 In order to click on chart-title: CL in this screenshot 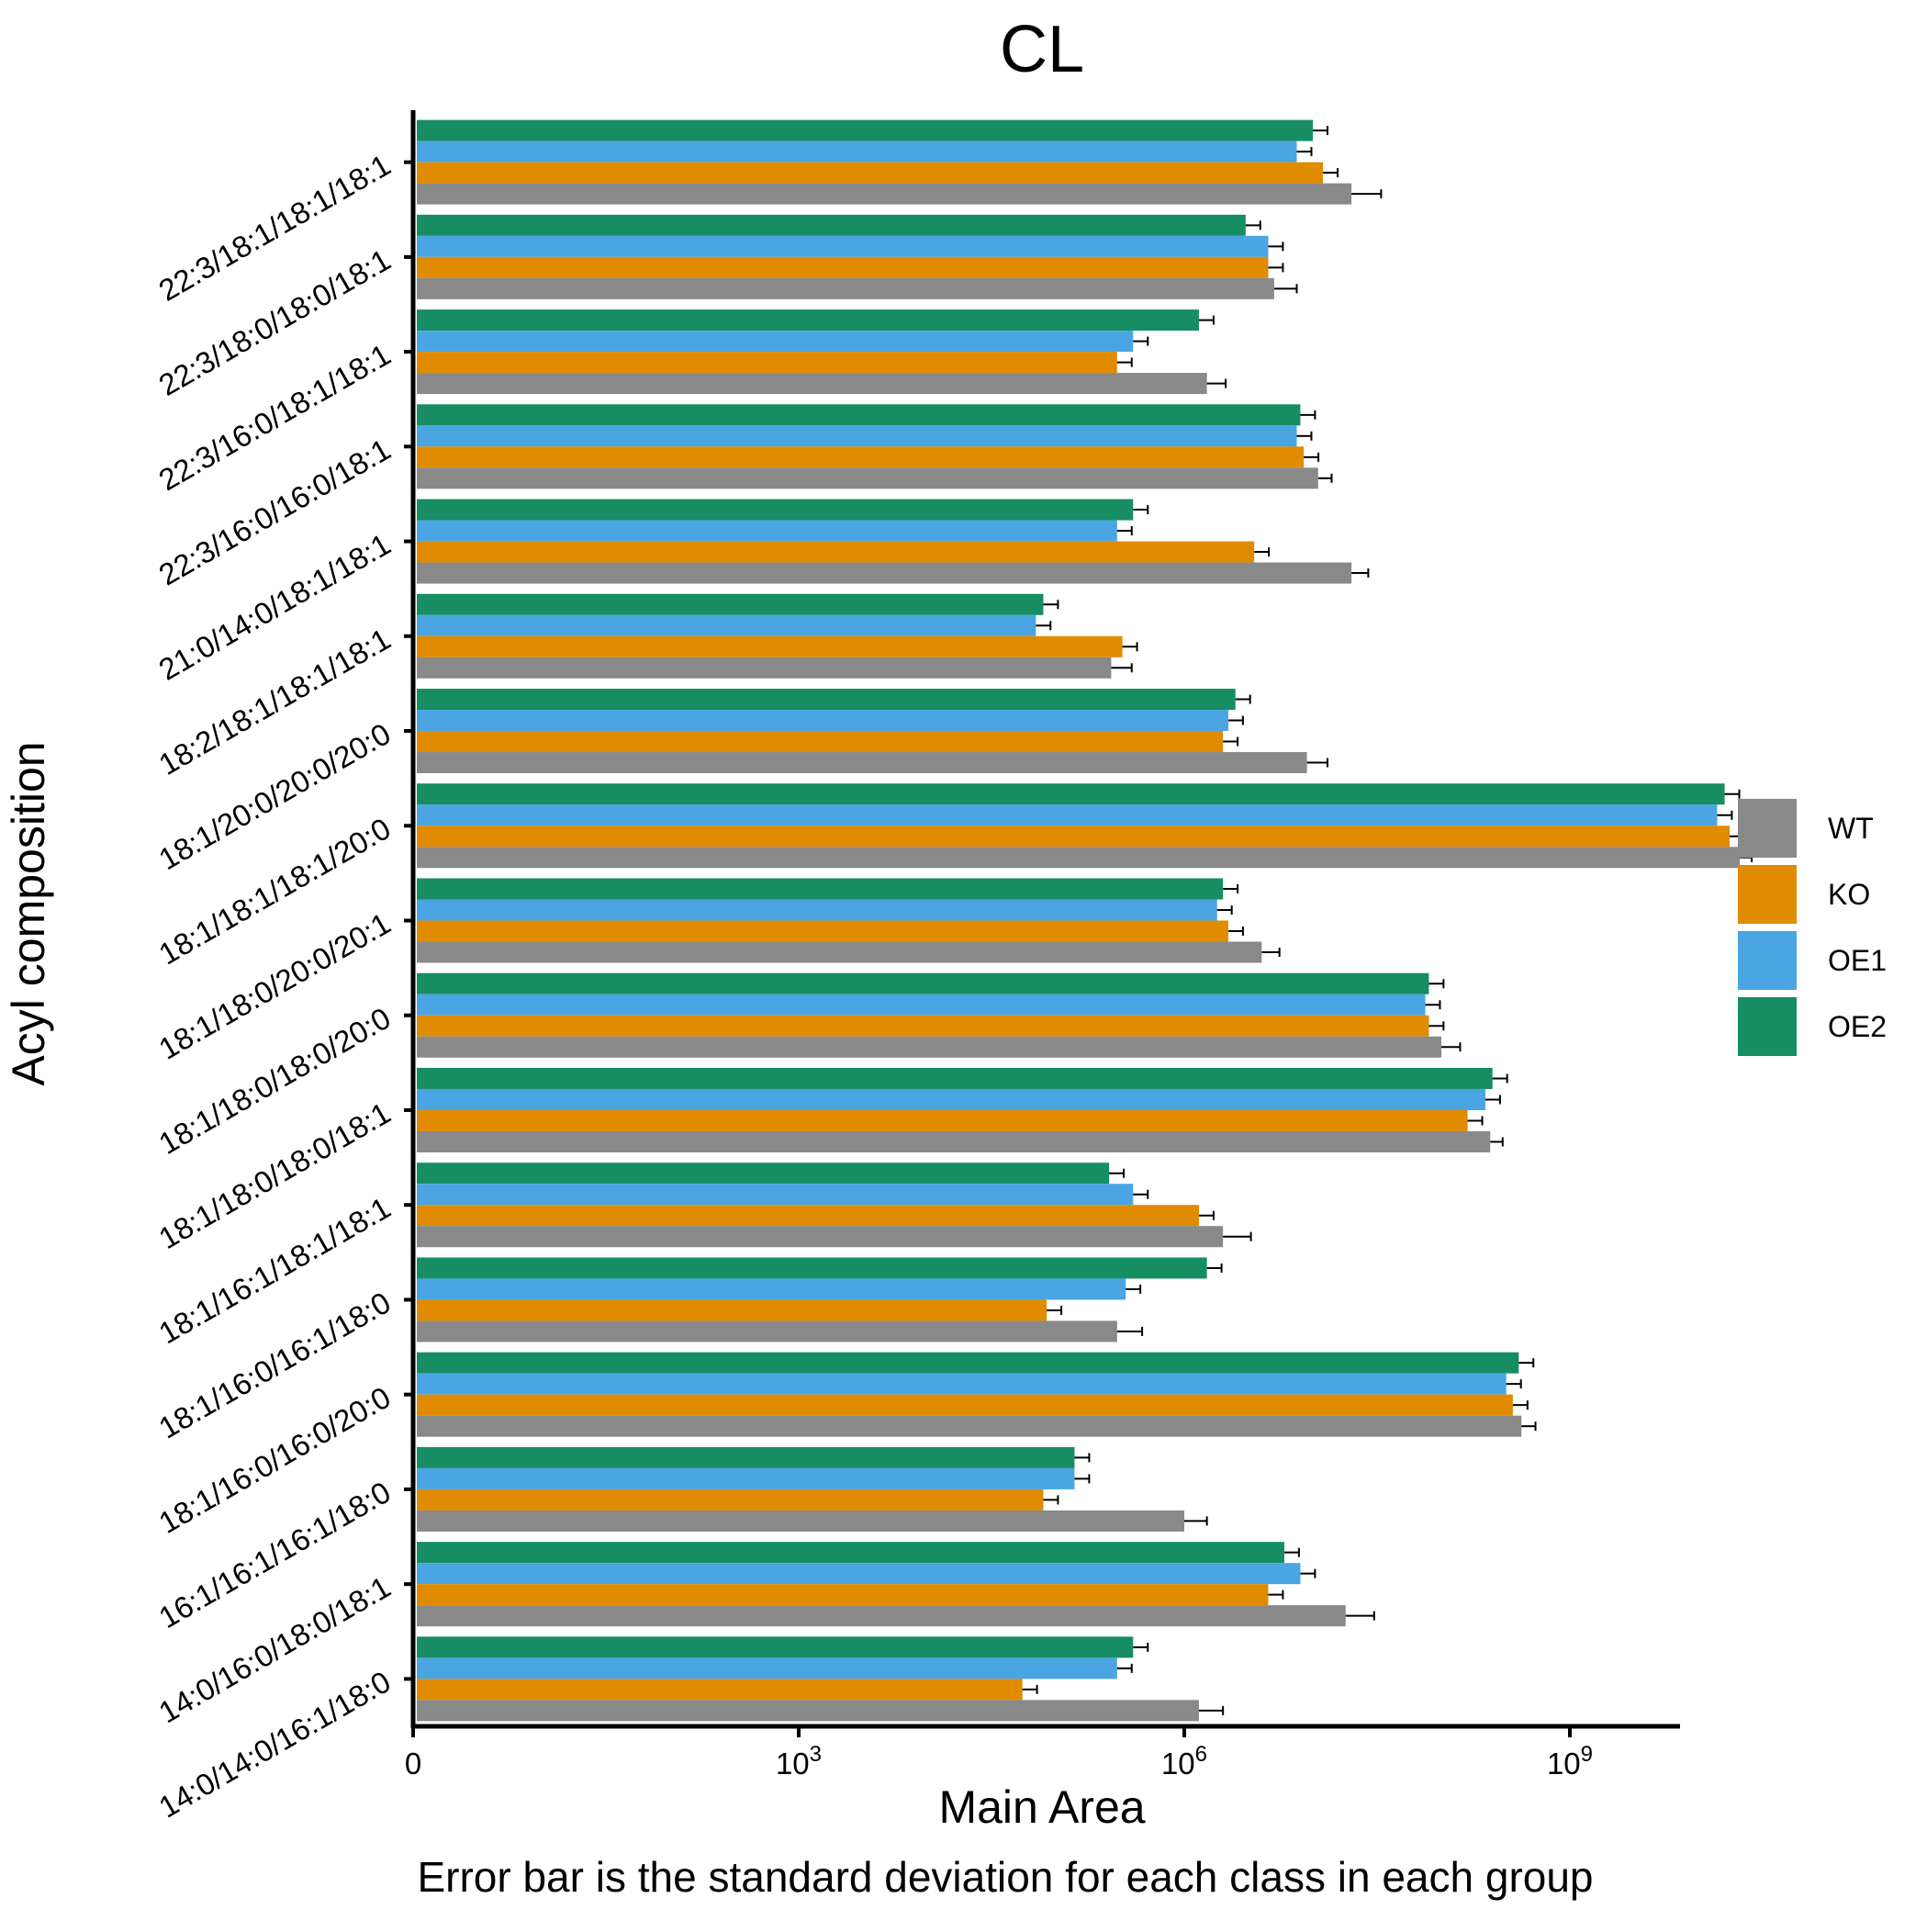, I will do `click(1042, 49)`.